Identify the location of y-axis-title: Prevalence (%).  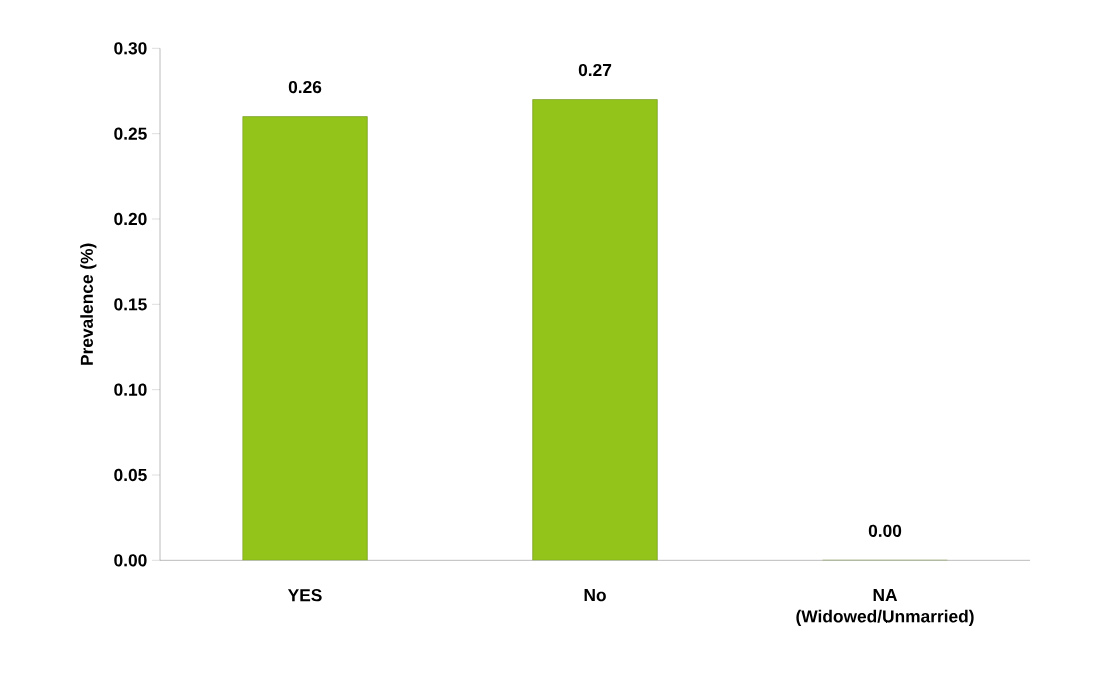
(88, 304).